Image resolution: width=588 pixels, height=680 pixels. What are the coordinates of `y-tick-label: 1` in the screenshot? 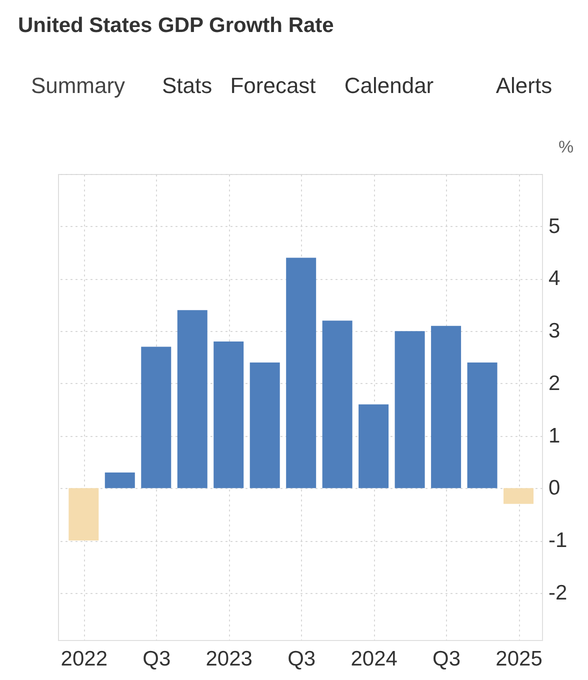 It's located at (554, 436).